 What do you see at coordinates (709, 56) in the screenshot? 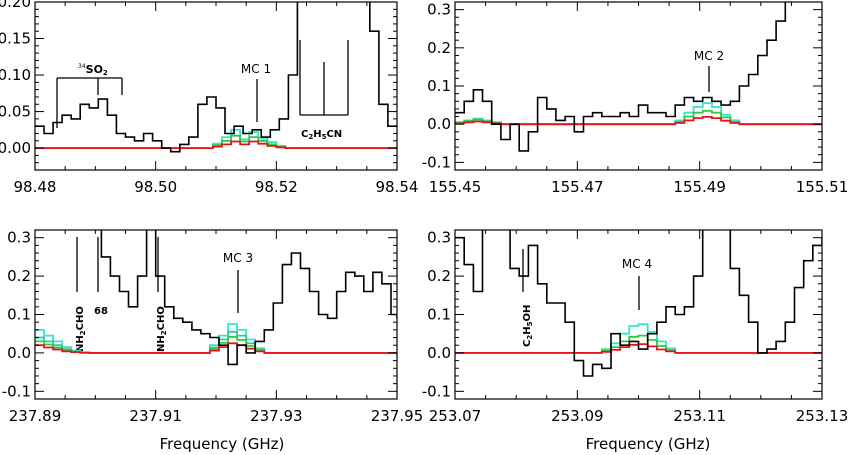
I see `mc2-label: MC 2` at bounding box center [709, 56].